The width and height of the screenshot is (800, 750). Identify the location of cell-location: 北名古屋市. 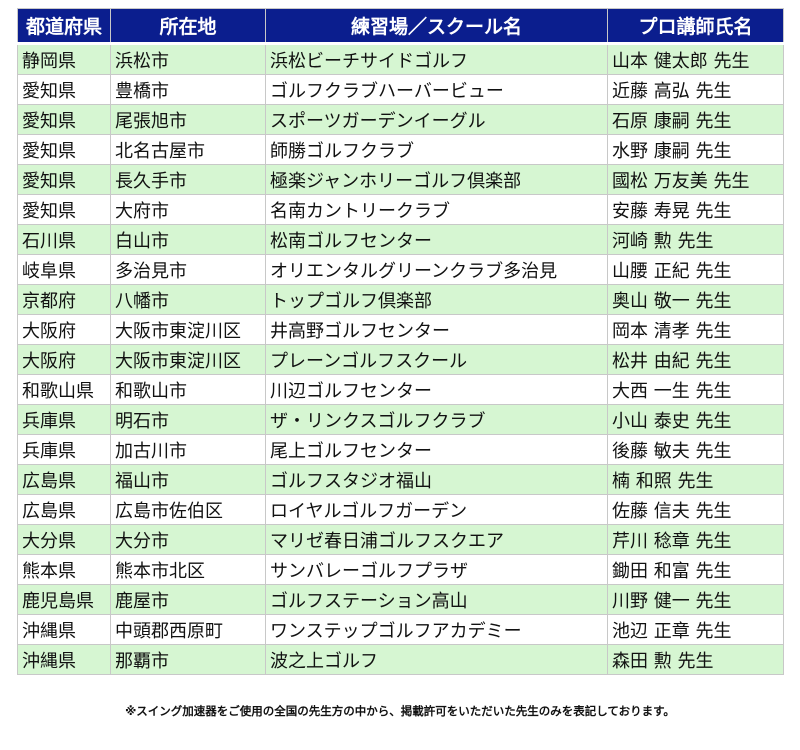
(188, 149).